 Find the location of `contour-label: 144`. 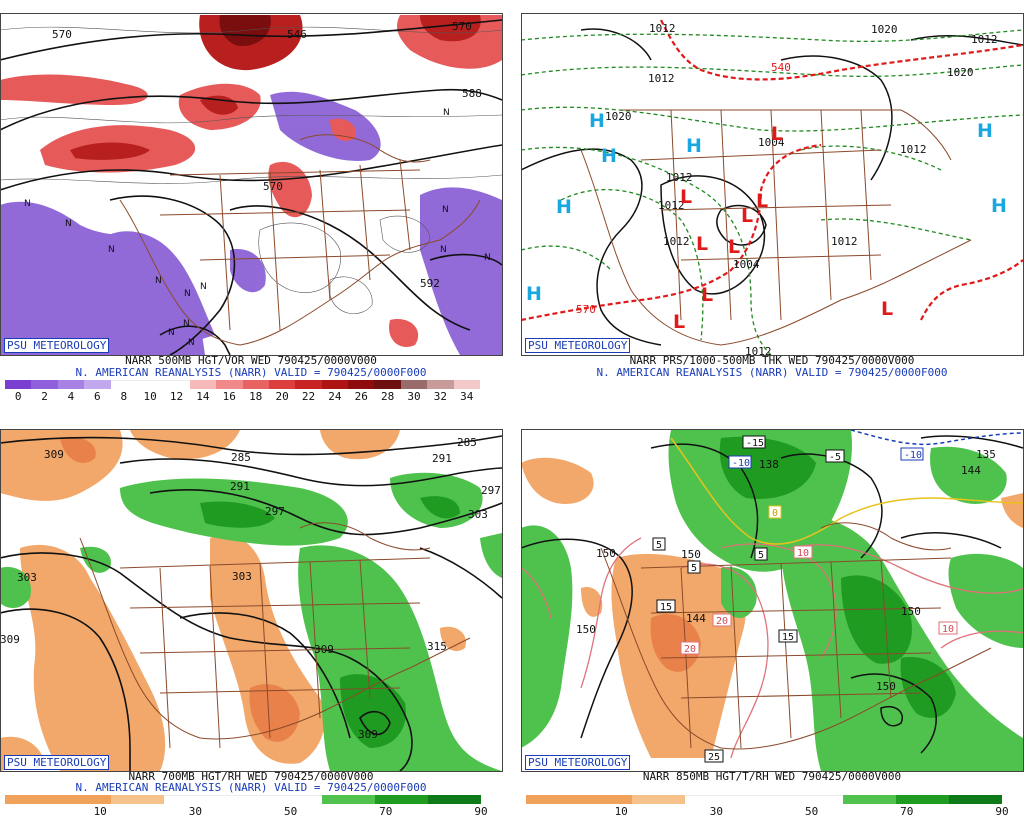

contour-label: 144 is located at coordinates (971, 470).